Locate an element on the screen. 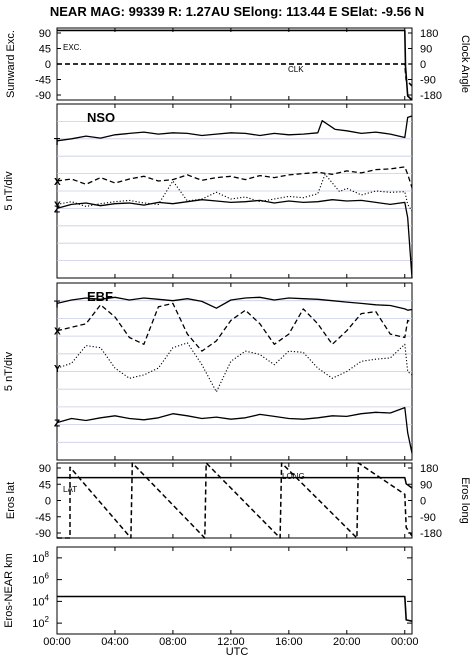  panel-5-ytick: 10⁴ is located at coordinates (40, 600).